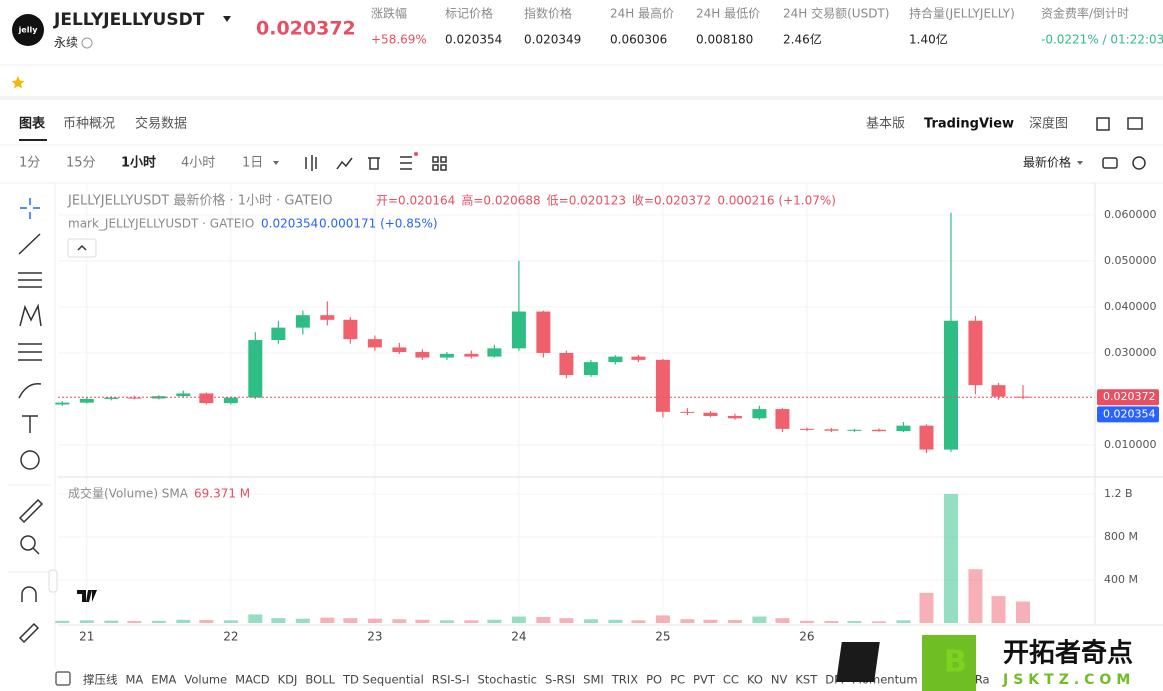 The height and width of the screenshot is (691, 1163). I want to click on indicator: PVT, so click(704, 680).